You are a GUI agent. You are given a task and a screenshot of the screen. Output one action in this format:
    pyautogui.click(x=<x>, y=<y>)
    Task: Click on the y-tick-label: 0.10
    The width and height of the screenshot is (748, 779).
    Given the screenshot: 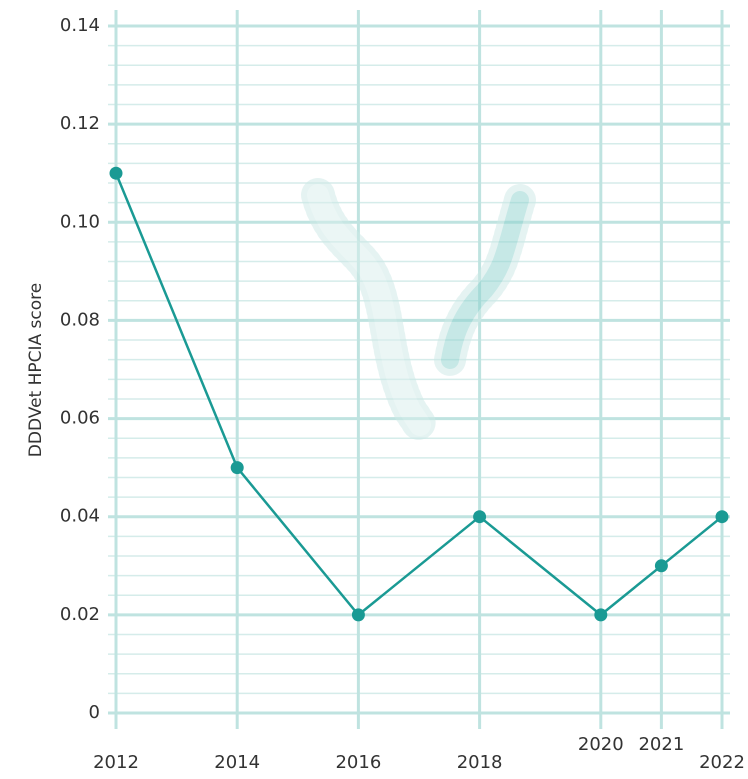 What is the action you would take?
    pyautogui.click(x=80, y=221)
    